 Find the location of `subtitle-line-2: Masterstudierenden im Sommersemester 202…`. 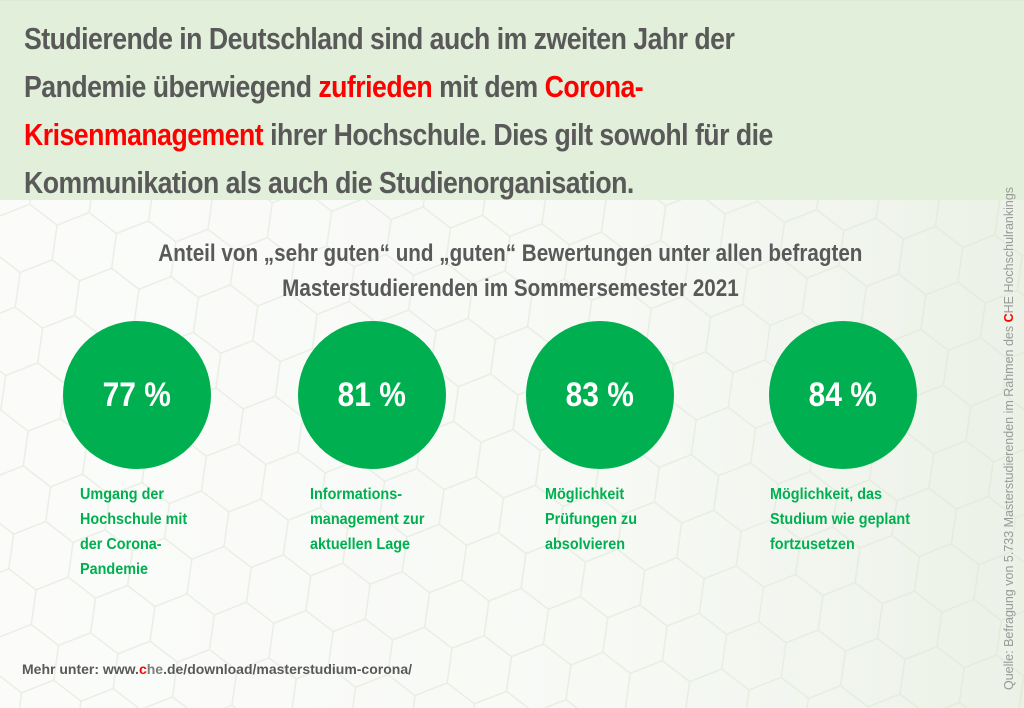

subtitle-line-2: Masterstudierenden im Sommersemester 202… is located at coordinates (510, 288).